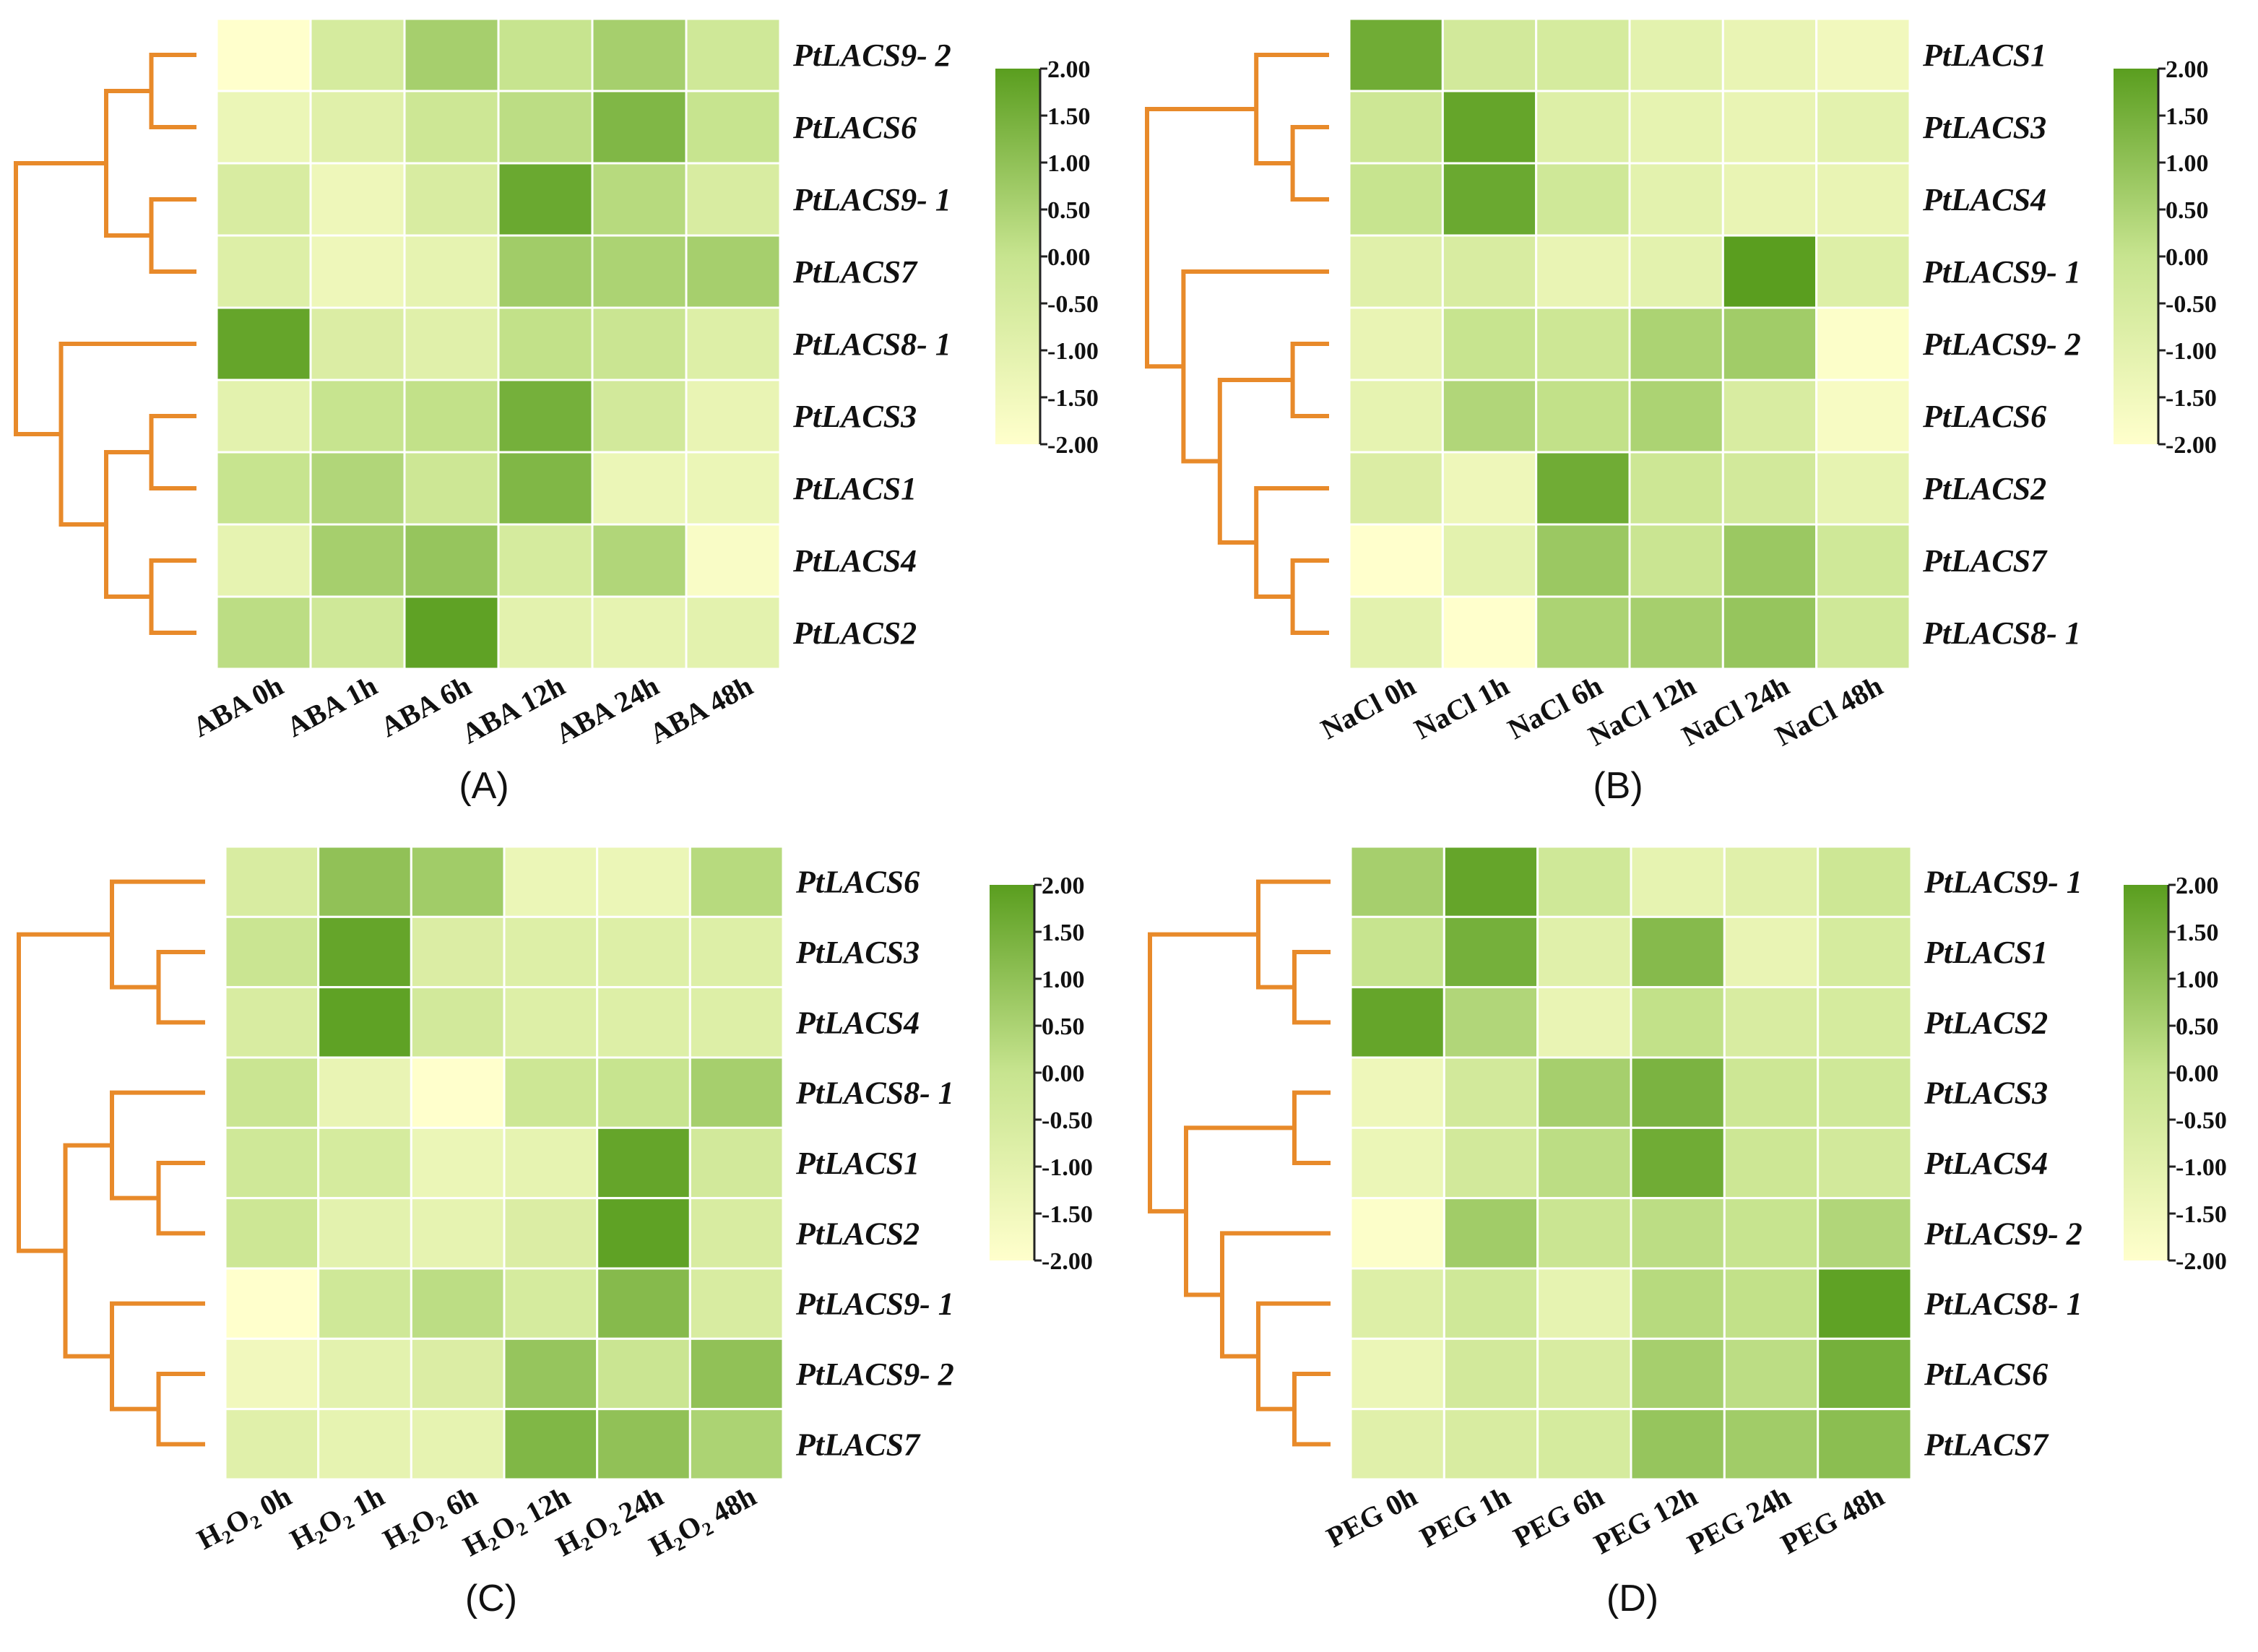  What do you see at coordinates (244, 1519) in the screenshot?
I see `column-label: H2O2 0h` at bounding box center [244, 1519].